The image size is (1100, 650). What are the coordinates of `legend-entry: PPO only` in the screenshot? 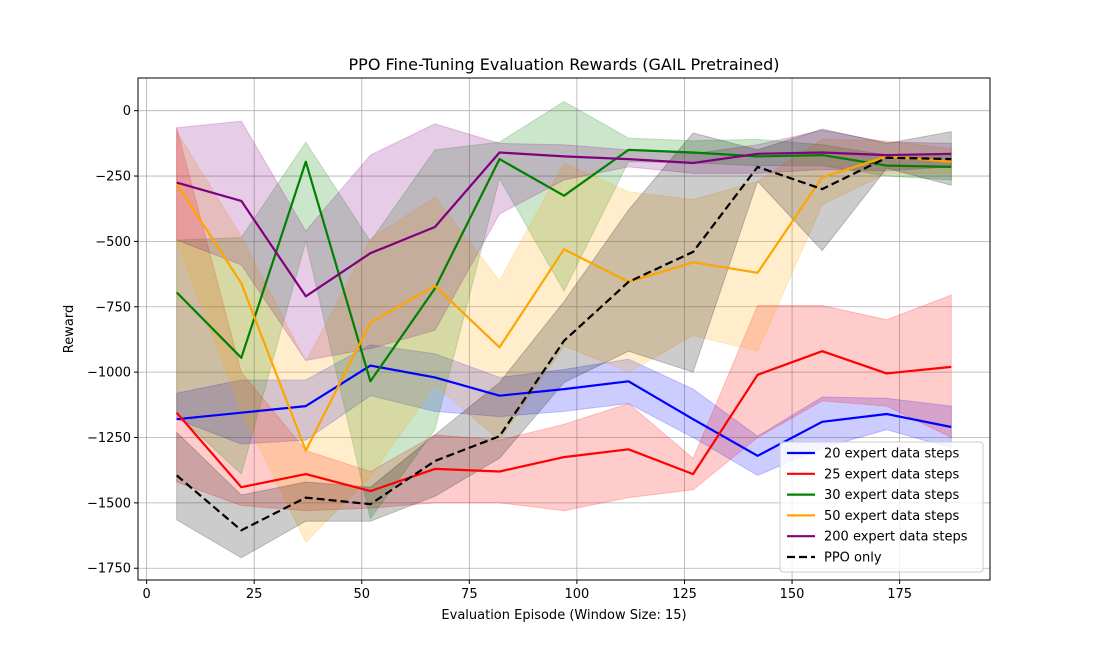 It's located at (853, 558).